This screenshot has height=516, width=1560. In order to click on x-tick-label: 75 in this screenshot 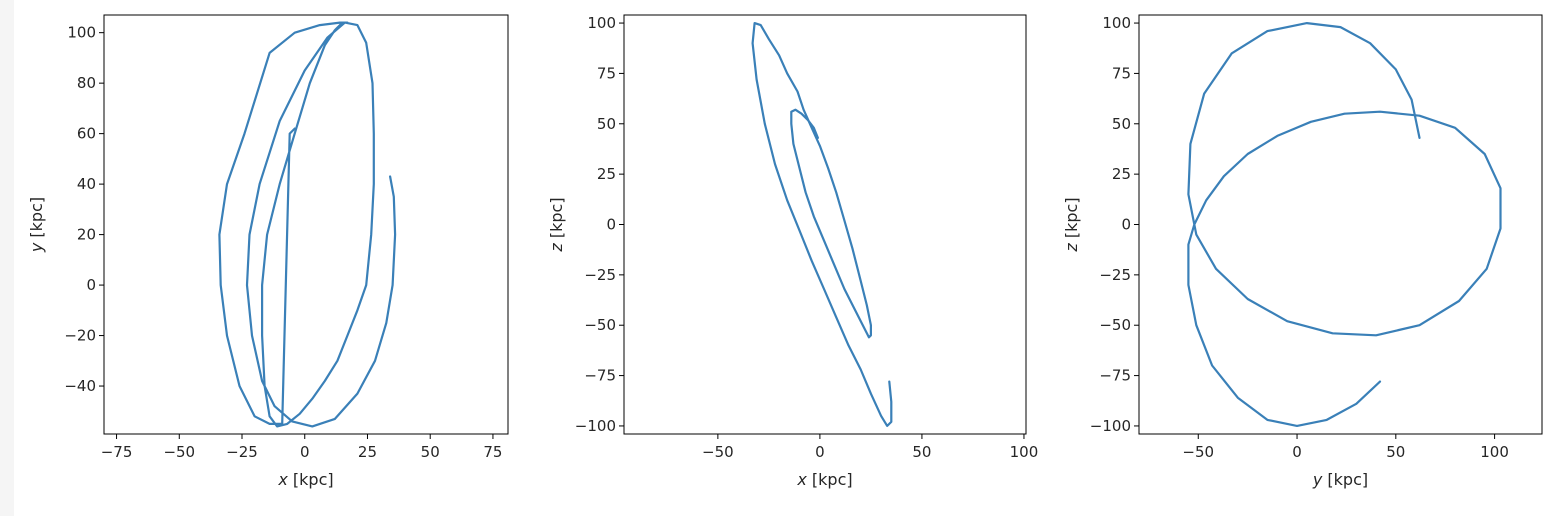, I will do `click(492, 452)`.